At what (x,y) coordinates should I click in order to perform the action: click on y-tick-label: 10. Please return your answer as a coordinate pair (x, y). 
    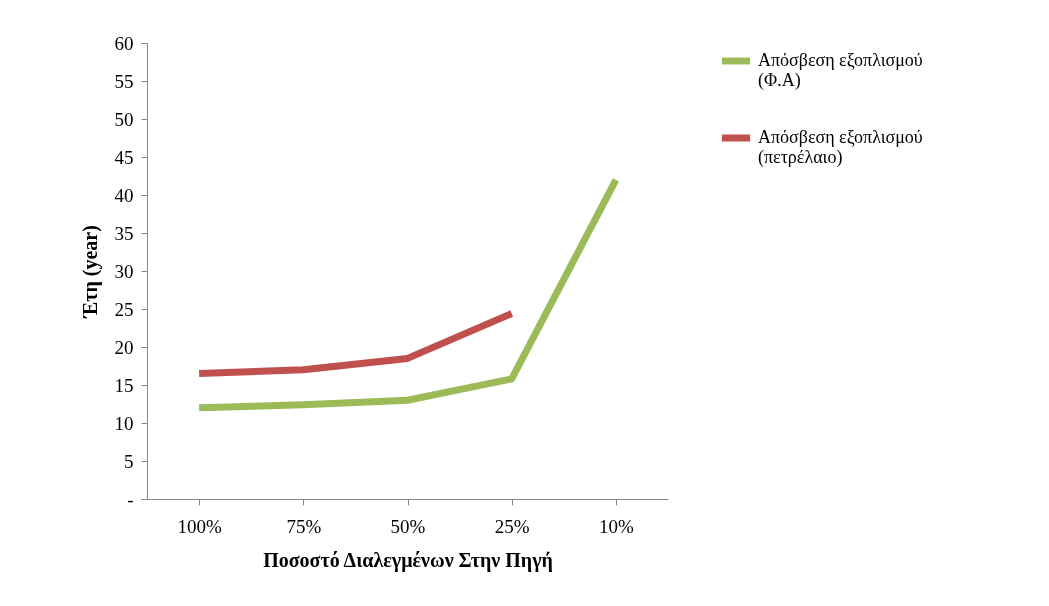
    Looking at the image, I should click on (124, 423).